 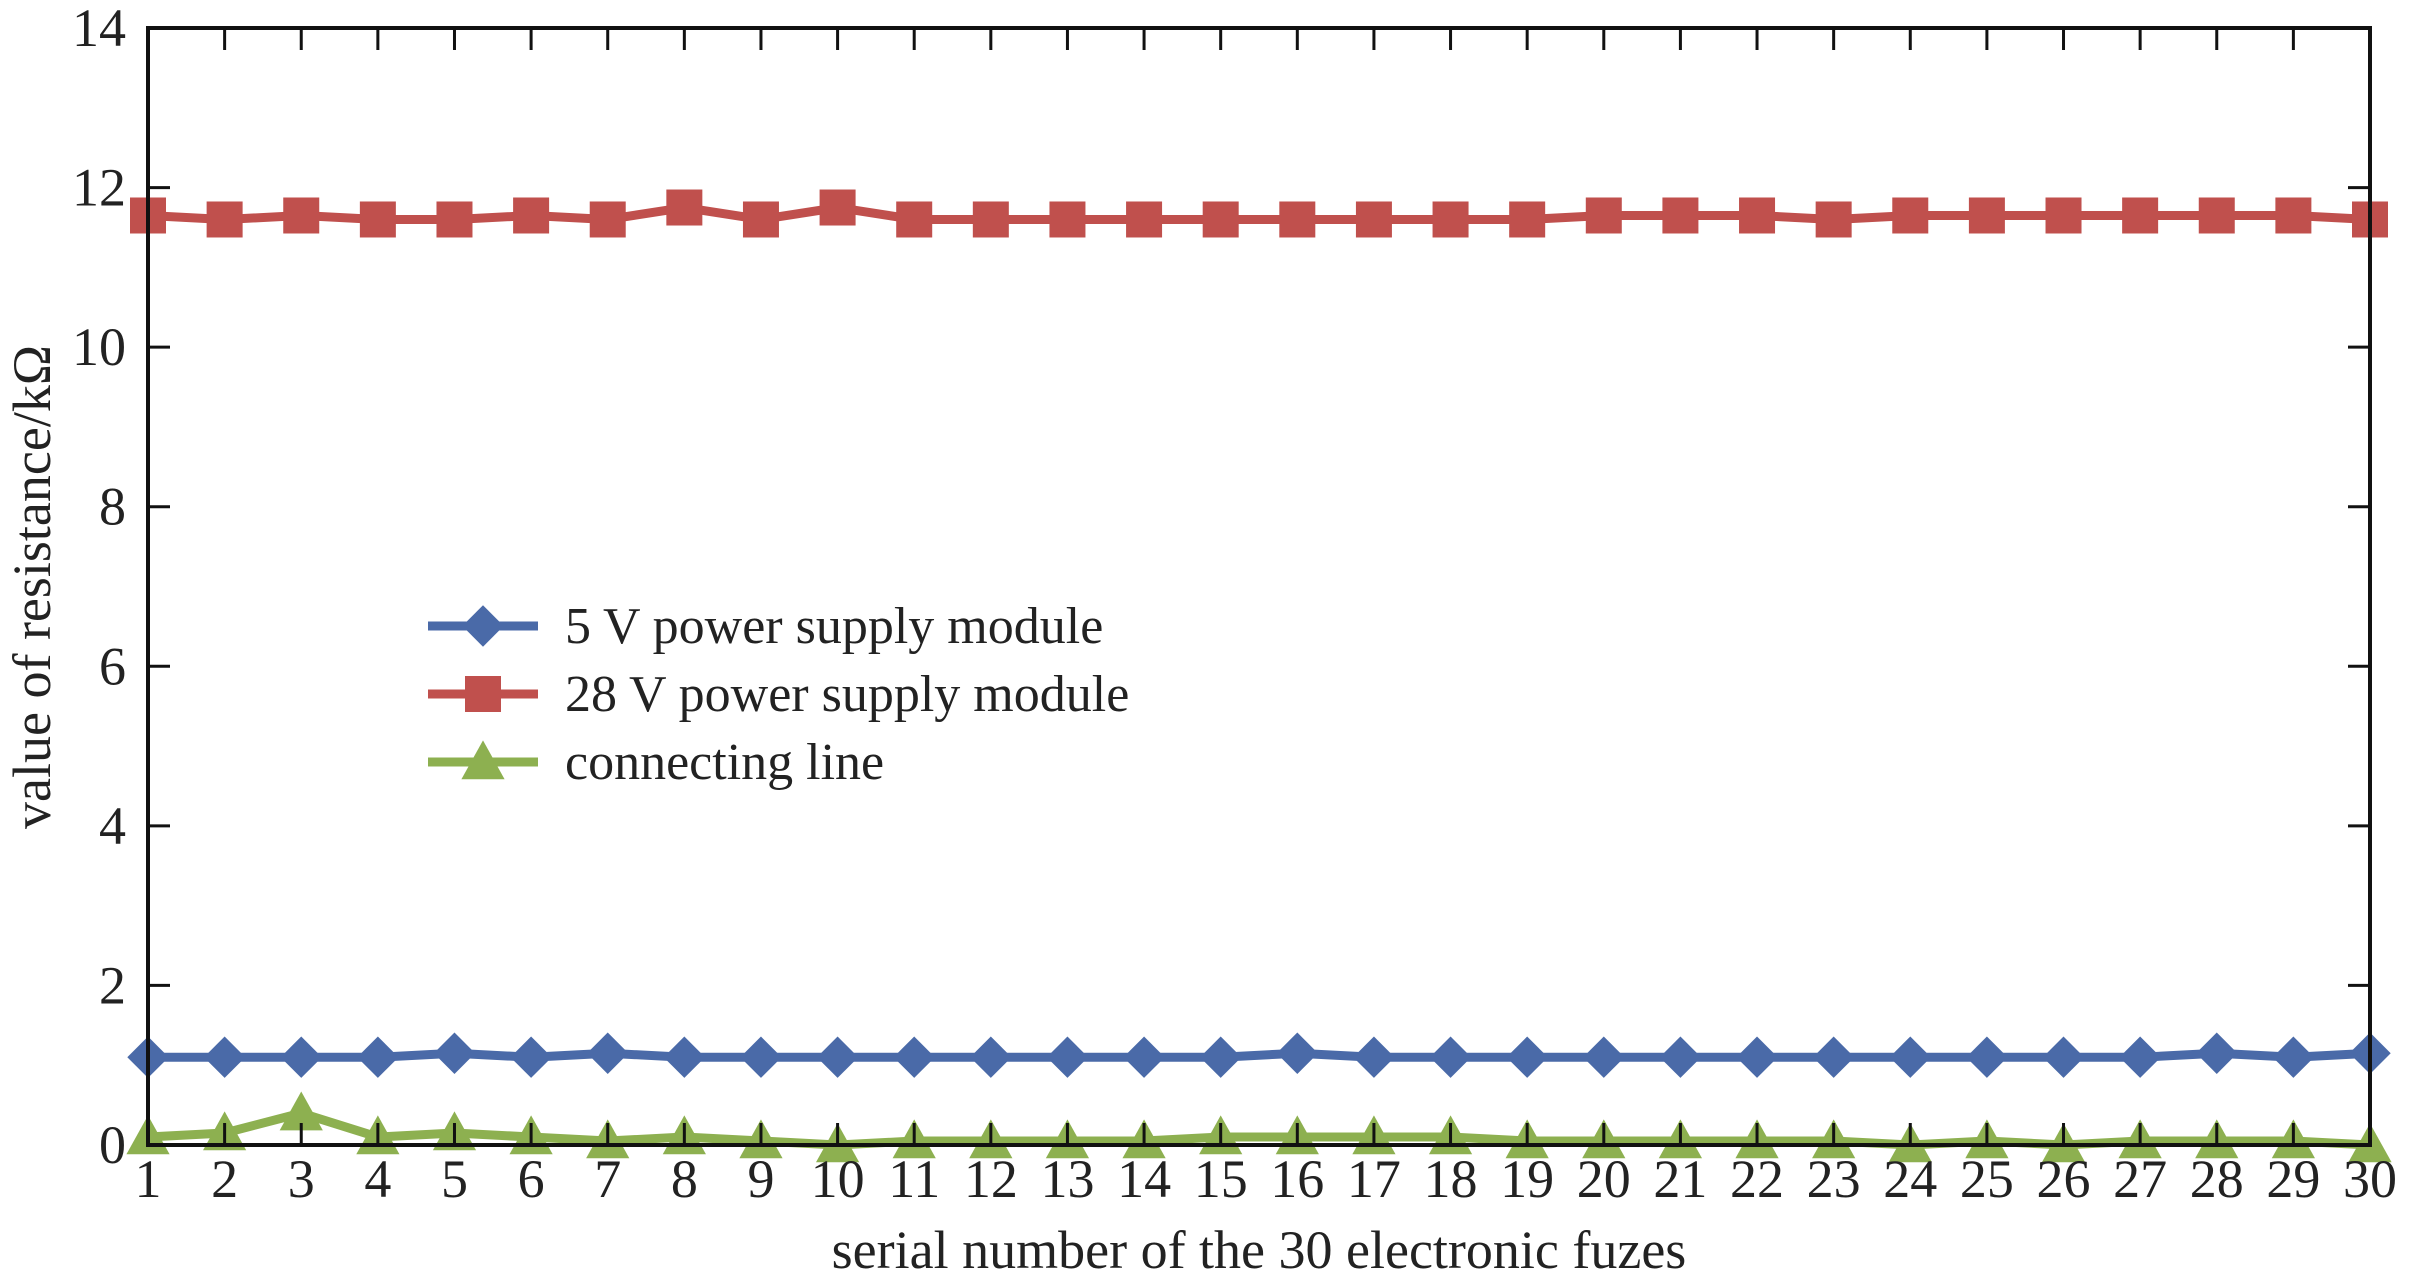 I want to click on x-tick-label: 17, so click(x=1374, y=1179).